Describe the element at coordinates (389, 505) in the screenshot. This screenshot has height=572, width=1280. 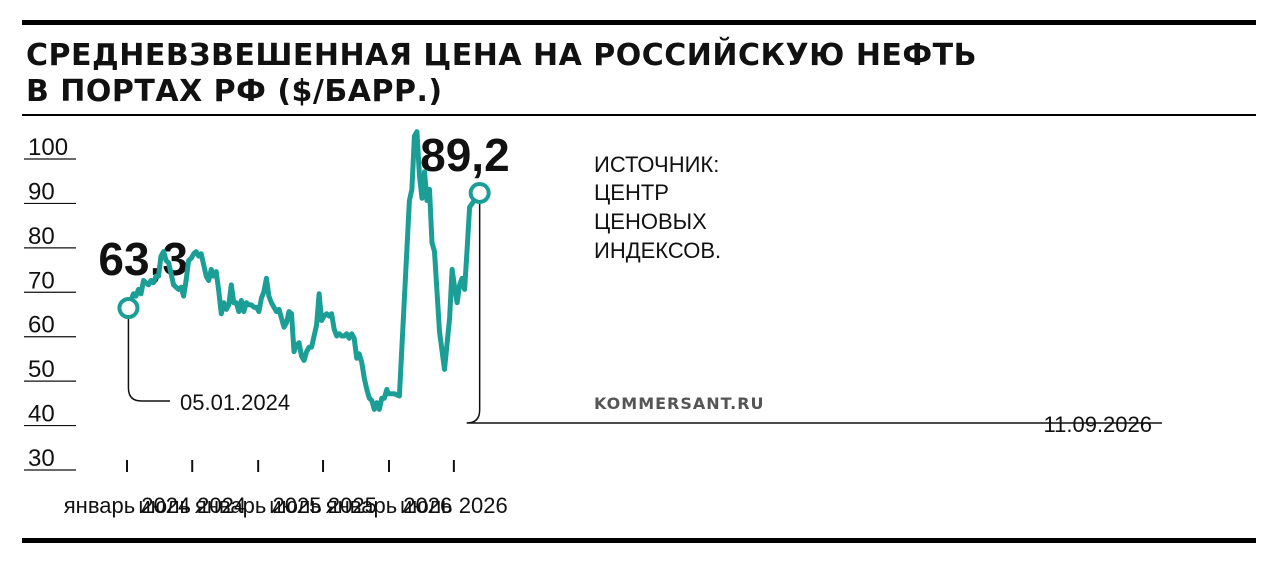
I see `x-tick-label: январь 2026` at that location.